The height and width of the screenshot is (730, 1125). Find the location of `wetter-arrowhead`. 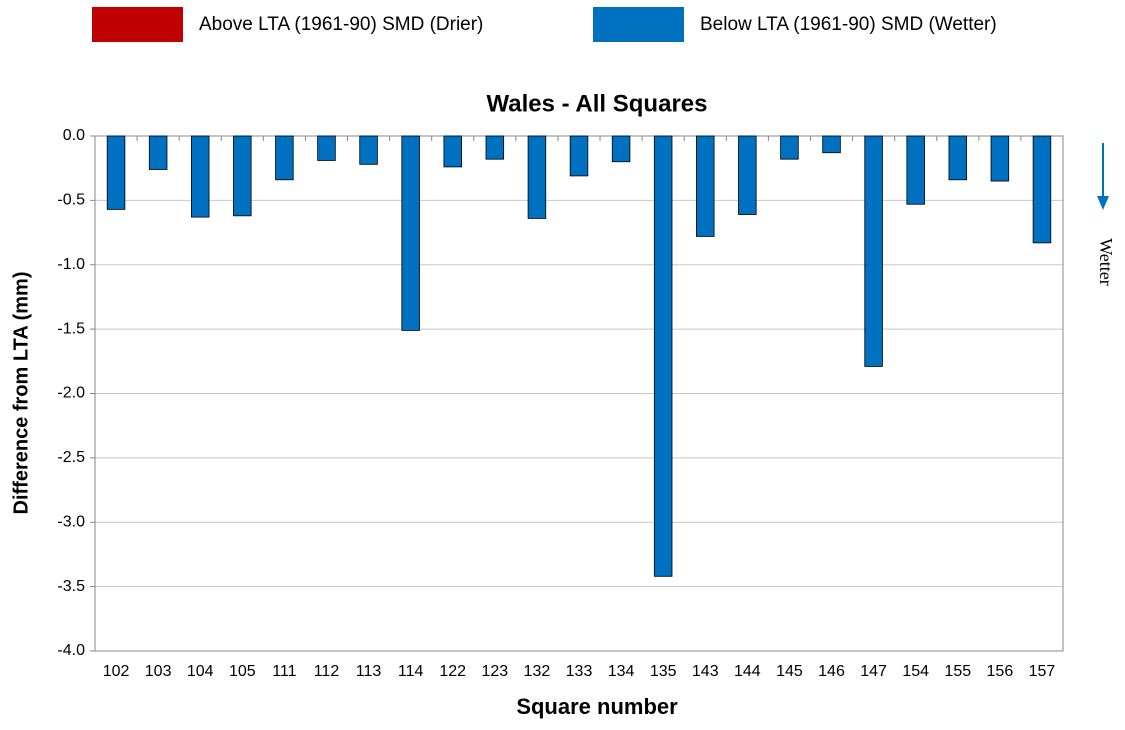

wetter-arrowhead is located at coordinates (1103, 203).